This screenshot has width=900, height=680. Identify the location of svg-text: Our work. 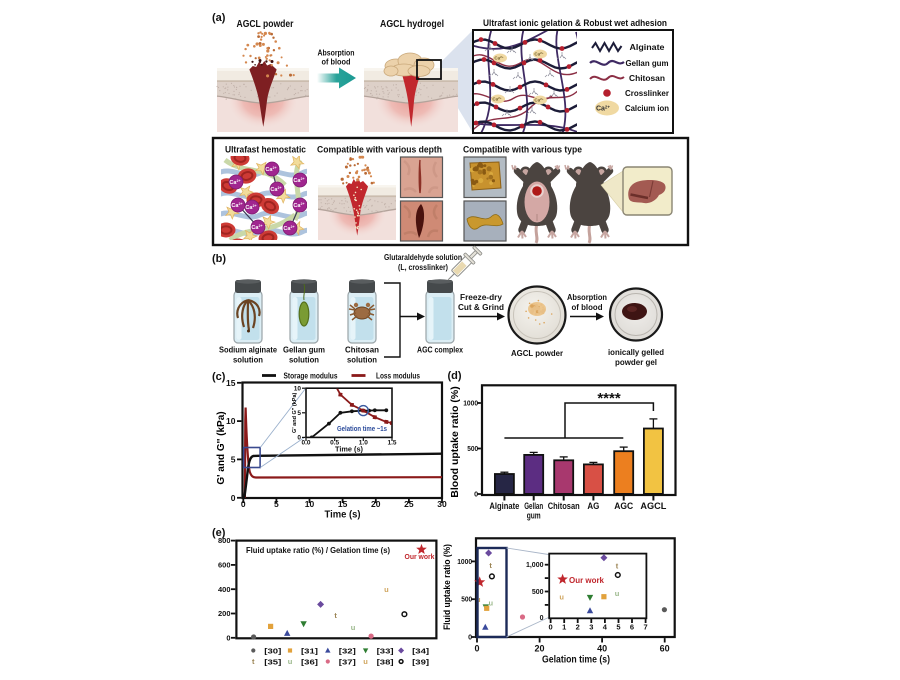
(587, 580).